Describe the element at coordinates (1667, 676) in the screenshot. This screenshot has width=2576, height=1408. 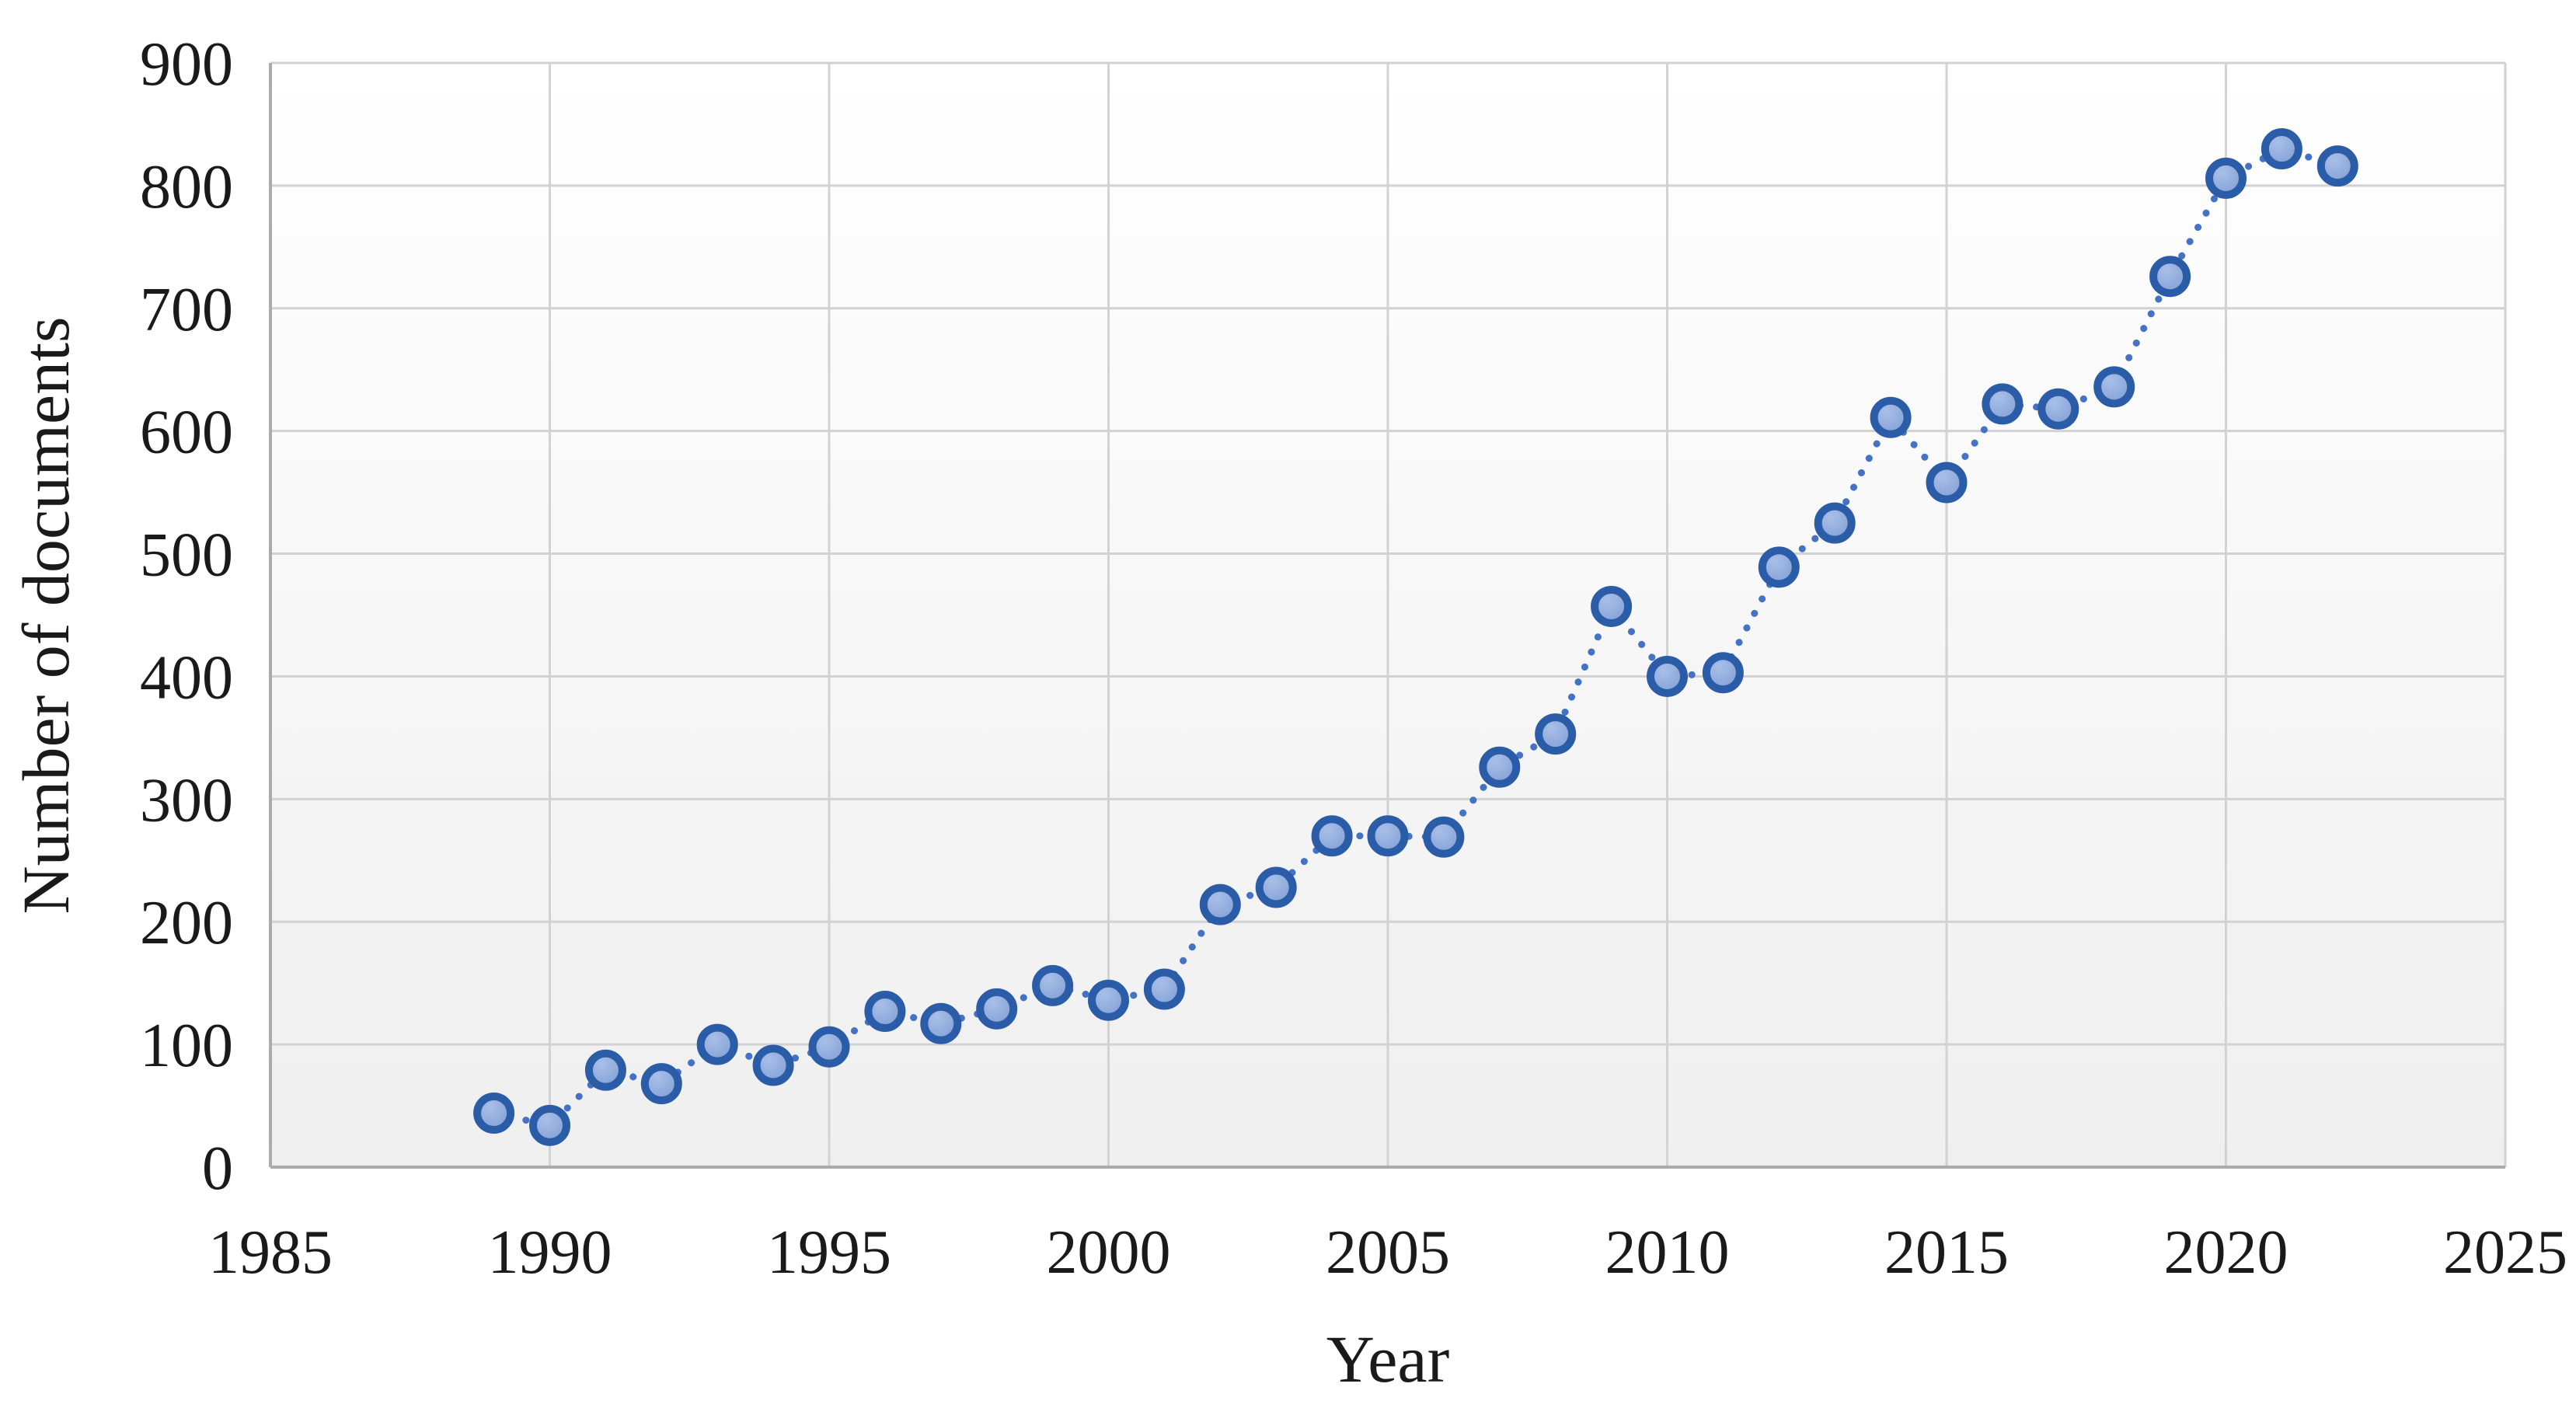
I see `data-point-2010` at that location.